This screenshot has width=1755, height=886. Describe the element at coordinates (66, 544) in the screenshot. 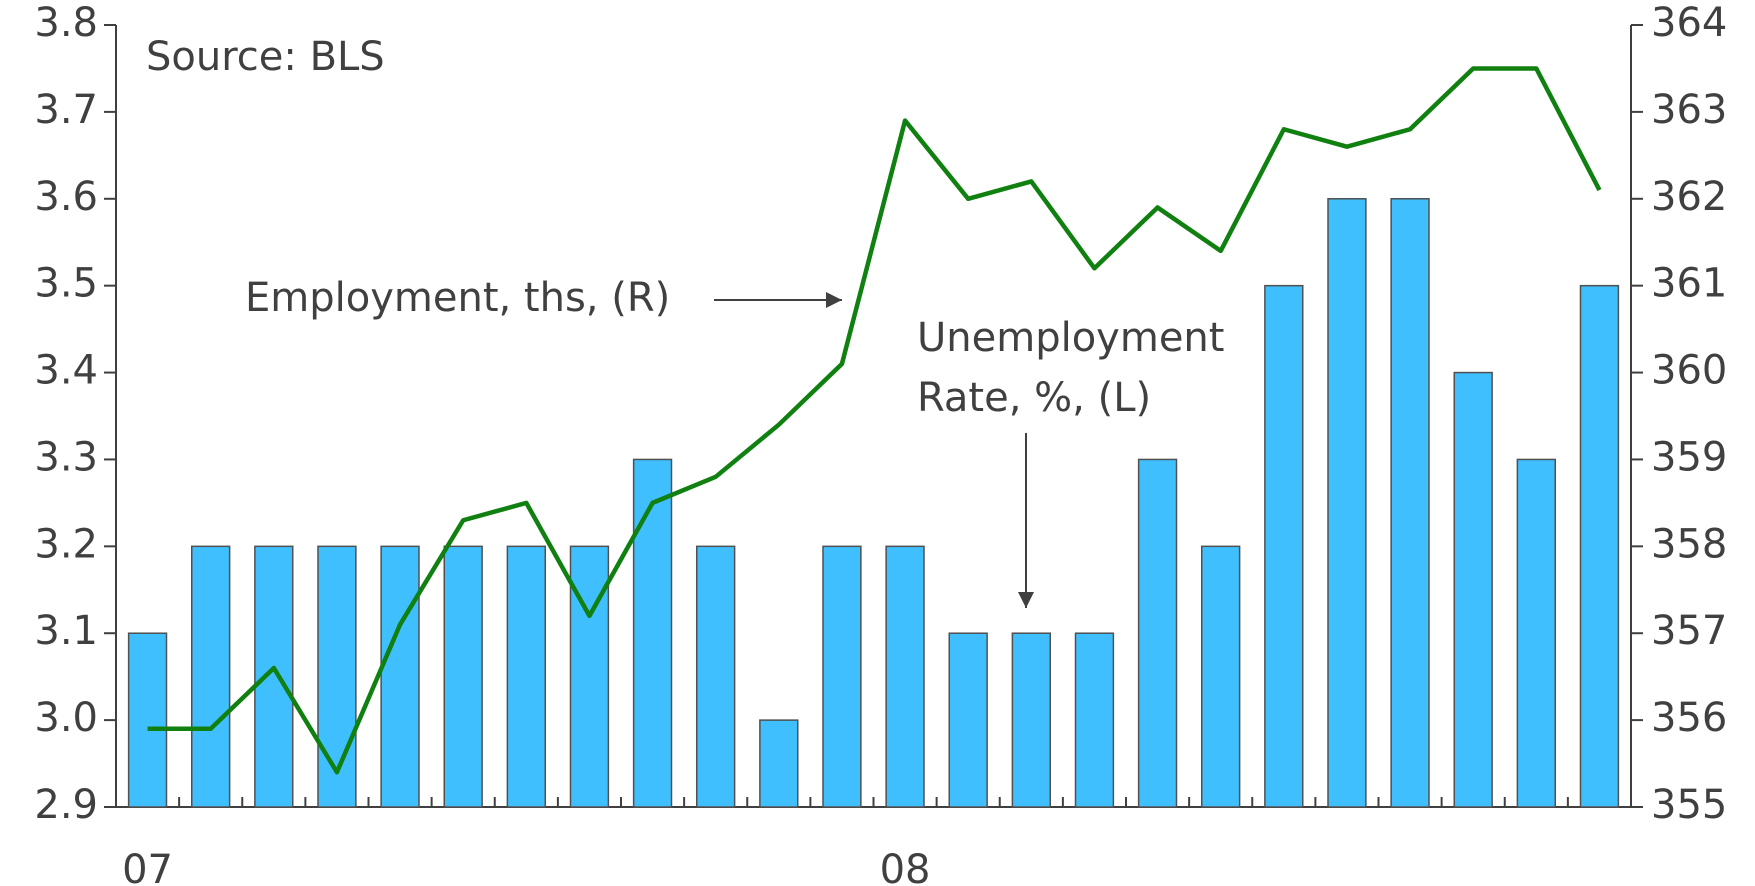

I see `y-tick-label: 3.2` at that location.